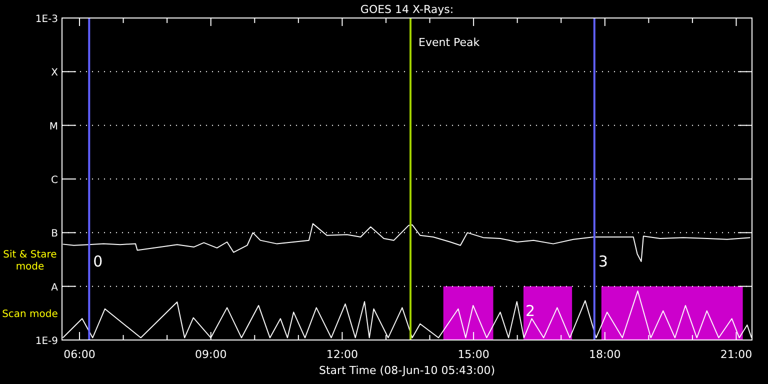 The image size is (768, 384). Describe the element at coordinates (54, 73) in the screenshot. I see `y-tick-label: X` at that location.